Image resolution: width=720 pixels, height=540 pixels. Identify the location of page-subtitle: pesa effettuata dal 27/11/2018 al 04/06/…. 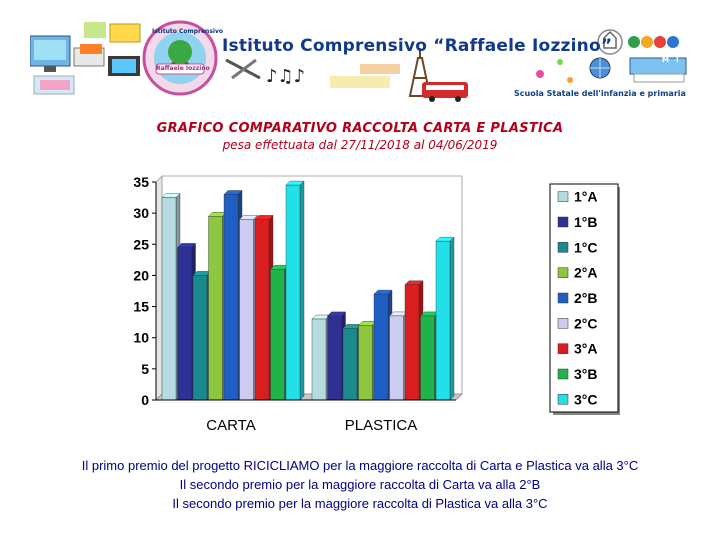
(360, 145).